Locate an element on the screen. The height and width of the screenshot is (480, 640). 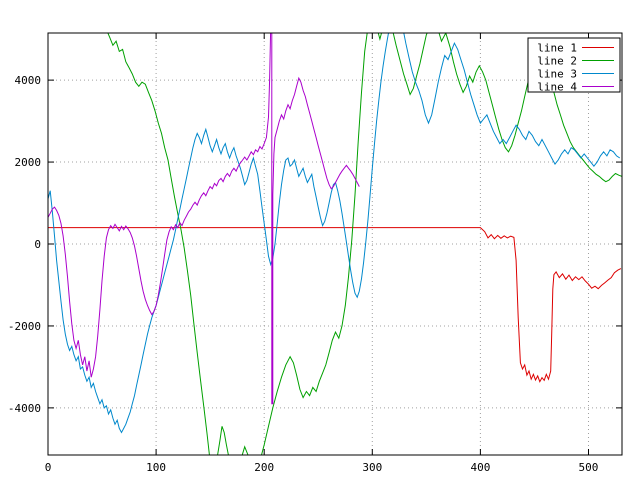
y-tick-label: 4000 is located at coordinates (28, 80).